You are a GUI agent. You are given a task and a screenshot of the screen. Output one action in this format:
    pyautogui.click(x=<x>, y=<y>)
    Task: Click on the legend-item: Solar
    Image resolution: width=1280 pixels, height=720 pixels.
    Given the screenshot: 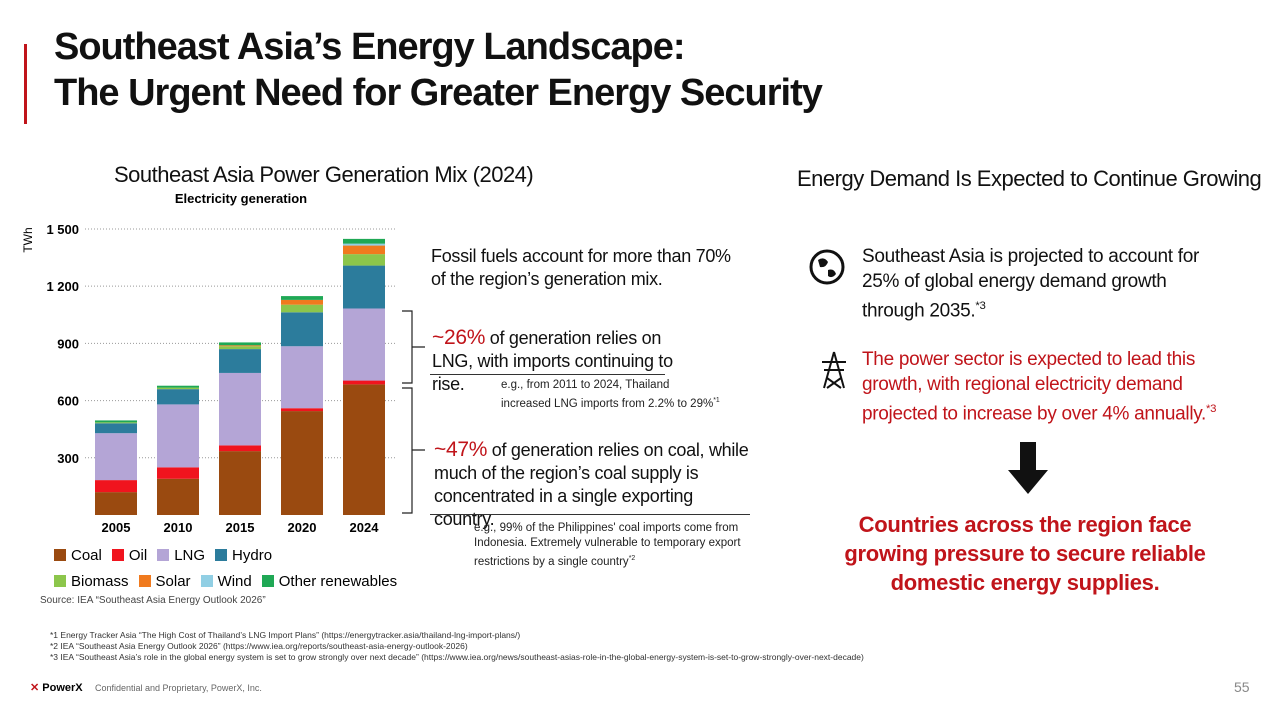 What is the action you would take?
    pyautogui.click(x=164, y=581)
    